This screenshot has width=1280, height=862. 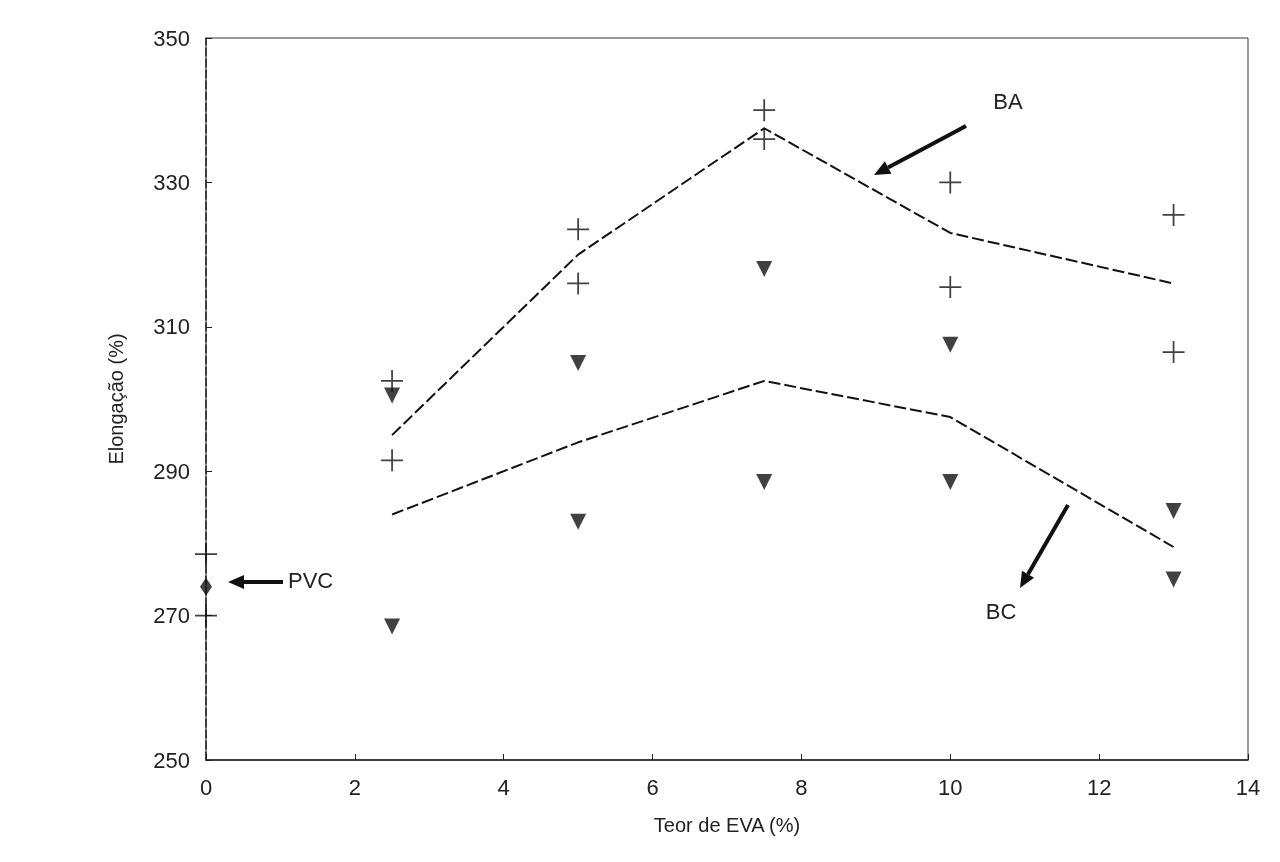 I want to click on y-tick-label: 350, so click(x=171, y=38).